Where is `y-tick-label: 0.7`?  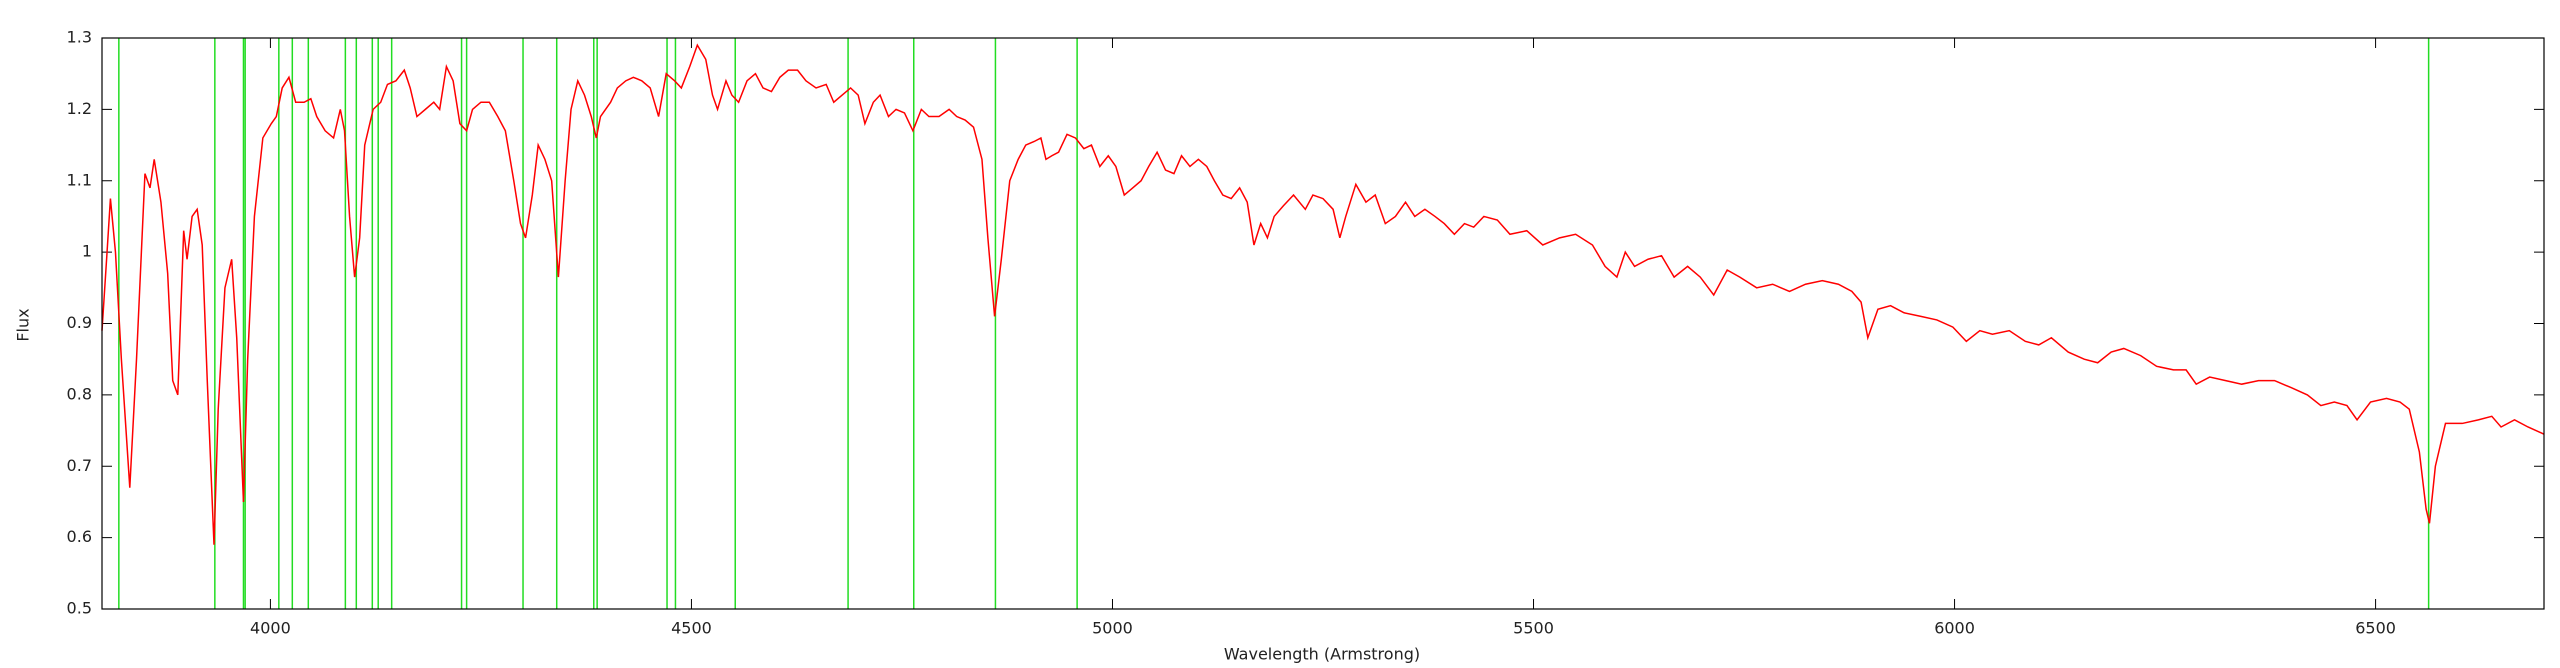 y-tick-label: 0.7 is located at coordinates (79, 465).